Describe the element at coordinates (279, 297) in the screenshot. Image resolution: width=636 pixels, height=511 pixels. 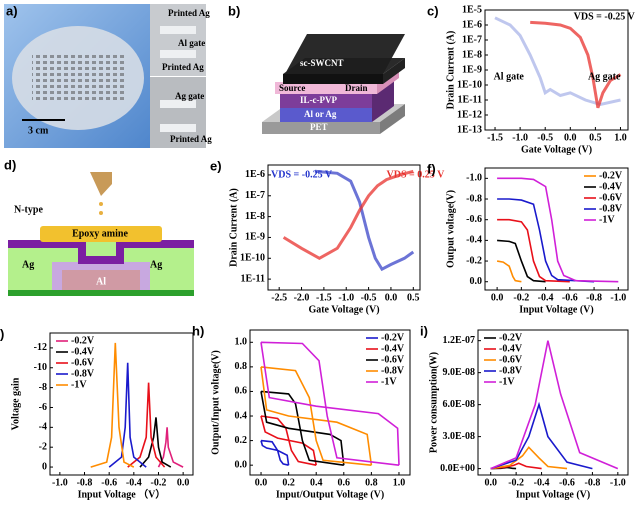
I see `x-tick-label: -2.5` at that location.